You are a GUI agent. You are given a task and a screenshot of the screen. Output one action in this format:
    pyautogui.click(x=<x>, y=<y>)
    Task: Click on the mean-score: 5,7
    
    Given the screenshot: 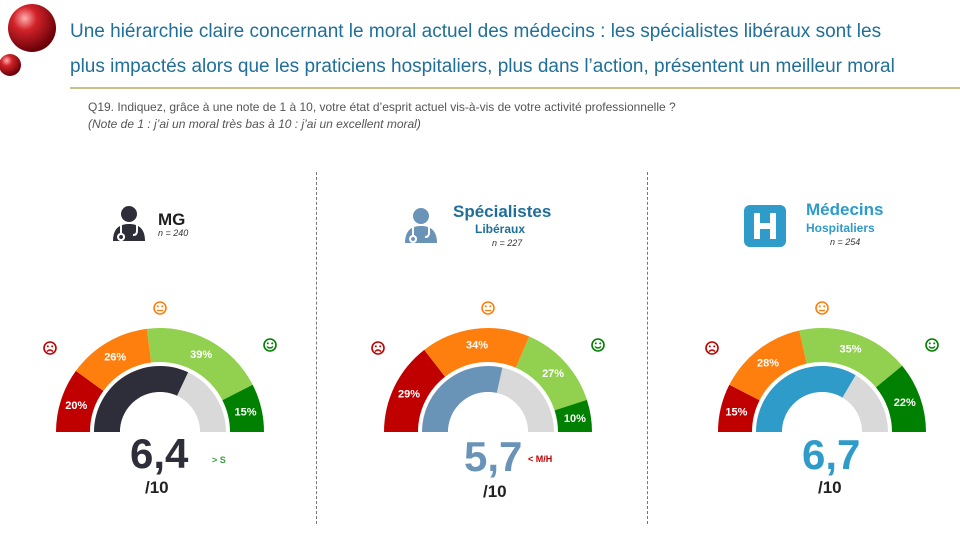 What is the action you would take?
    pyautogui.click(x=493, y=456)
    